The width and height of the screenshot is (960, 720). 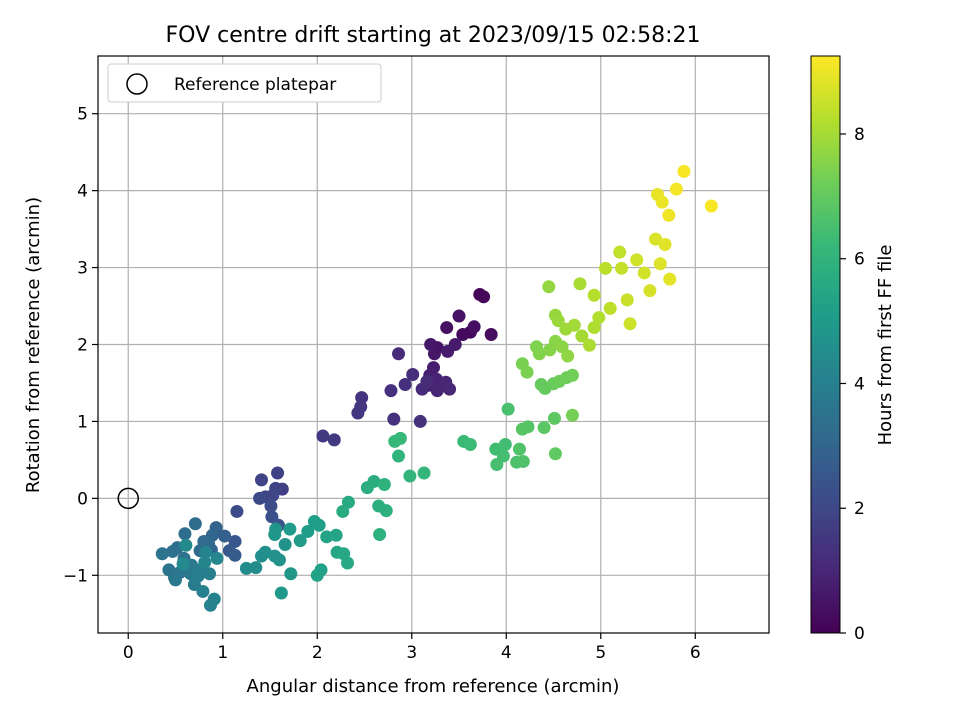 I want to click on y-tick-label: −1, so click(x=75, y=576).